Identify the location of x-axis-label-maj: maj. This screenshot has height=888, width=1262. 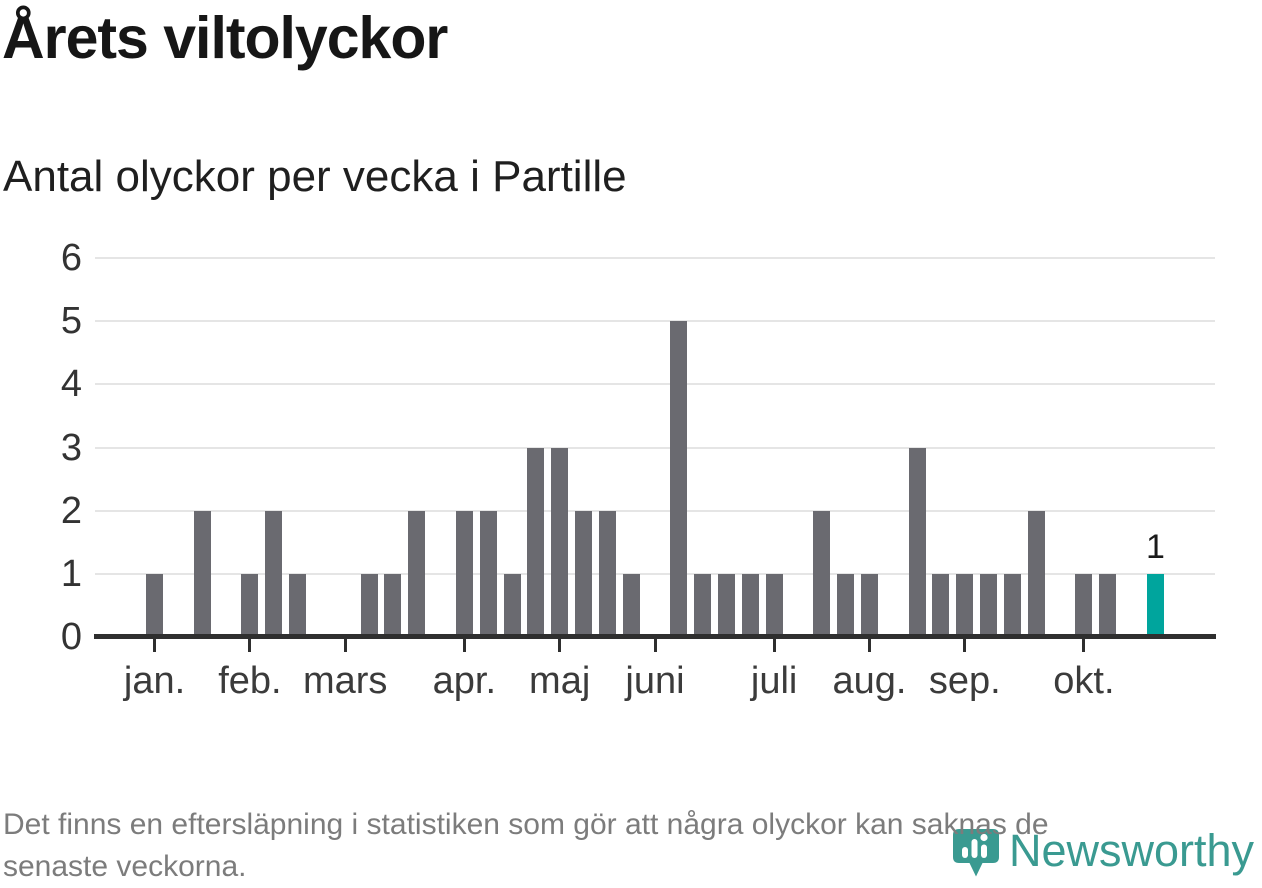
(560, 681).